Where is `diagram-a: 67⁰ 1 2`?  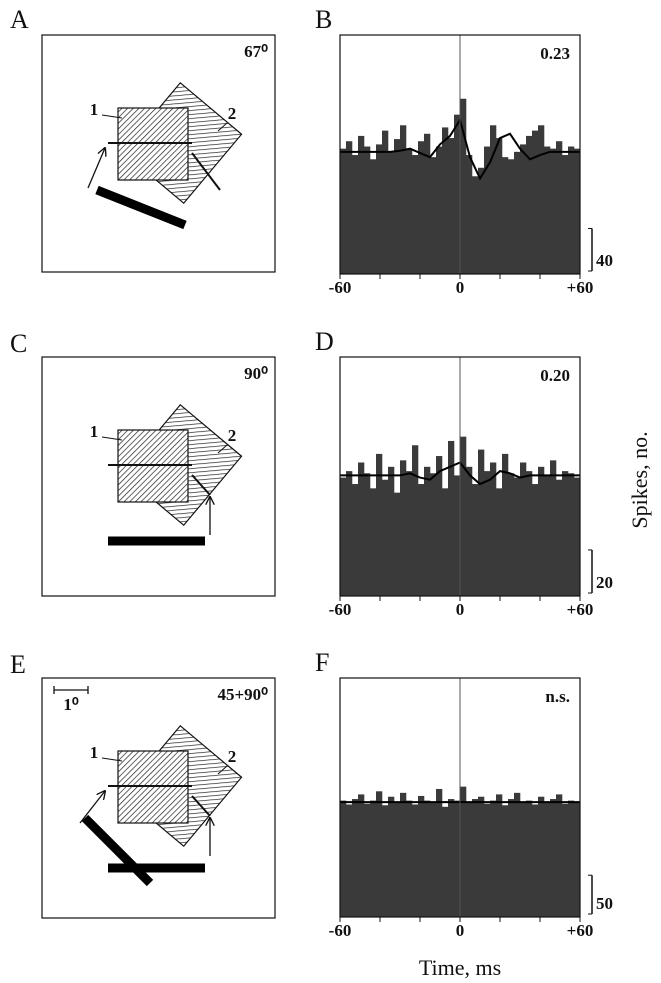 diagram-a: 67⁰ 1 2 is located at coordinates (158, 153).